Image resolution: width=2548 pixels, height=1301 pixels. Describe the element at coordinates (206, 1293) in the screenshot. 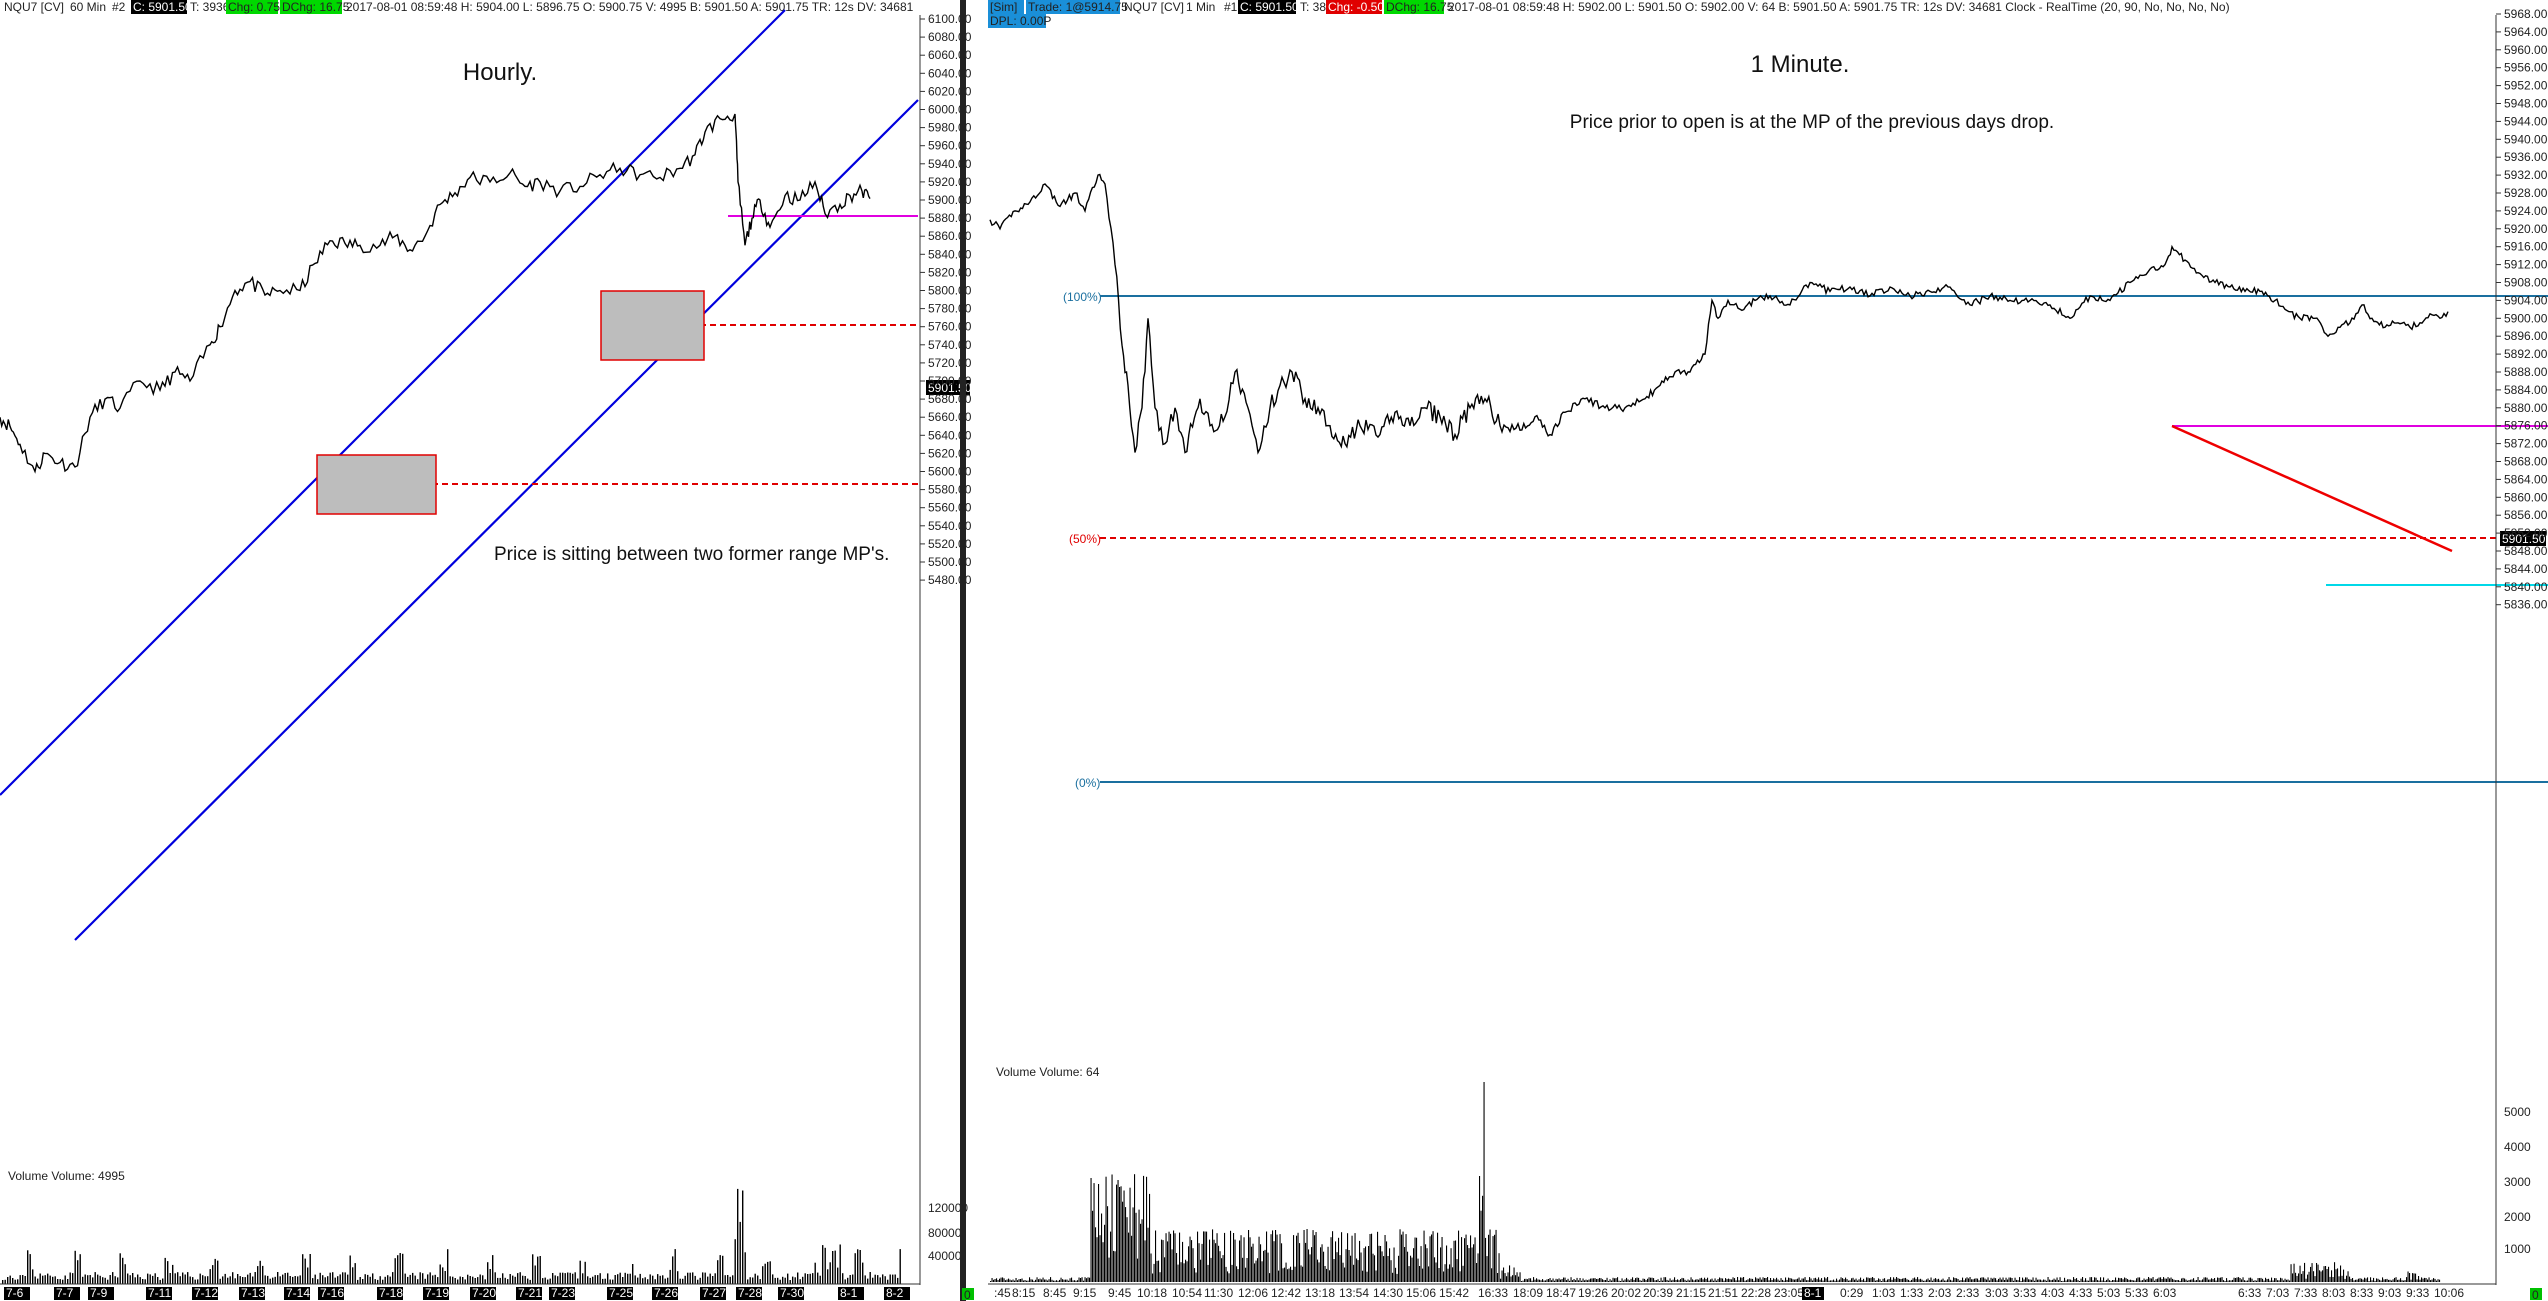

I see `left-x-tick-label: 7-12` at that location.